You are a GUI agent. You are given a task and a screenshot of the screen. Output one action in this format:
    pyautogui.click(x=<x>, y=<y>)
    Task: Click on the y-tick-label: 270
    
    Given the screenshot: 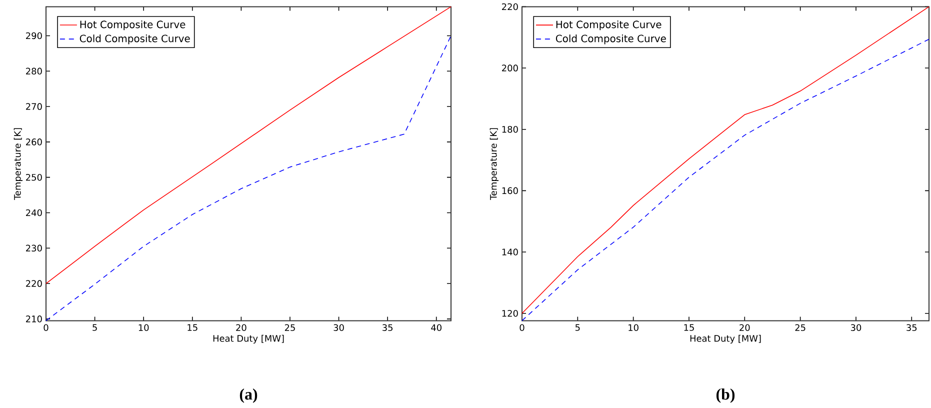 What is the action you would take?
    pyautogui.click(x=34, y=106)
    